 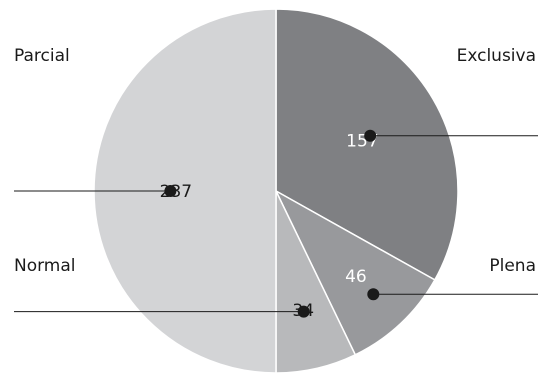 What do you see at coordinates (45, 266) in the screenshot?
I see `slice-label-normal: Normal` at bounding box center [45, 266].